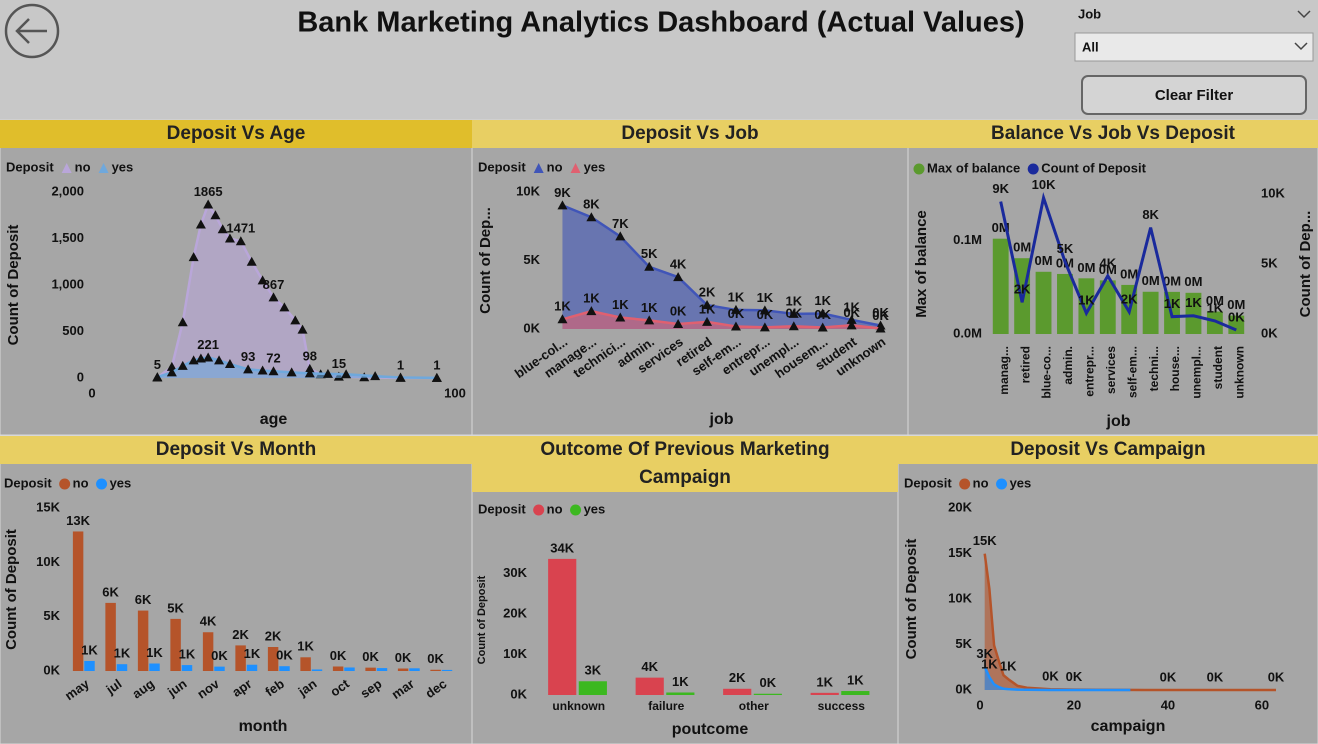 The height and width of the screenshot is (744, 1318). I want to click on back-button, so click(32, 31).